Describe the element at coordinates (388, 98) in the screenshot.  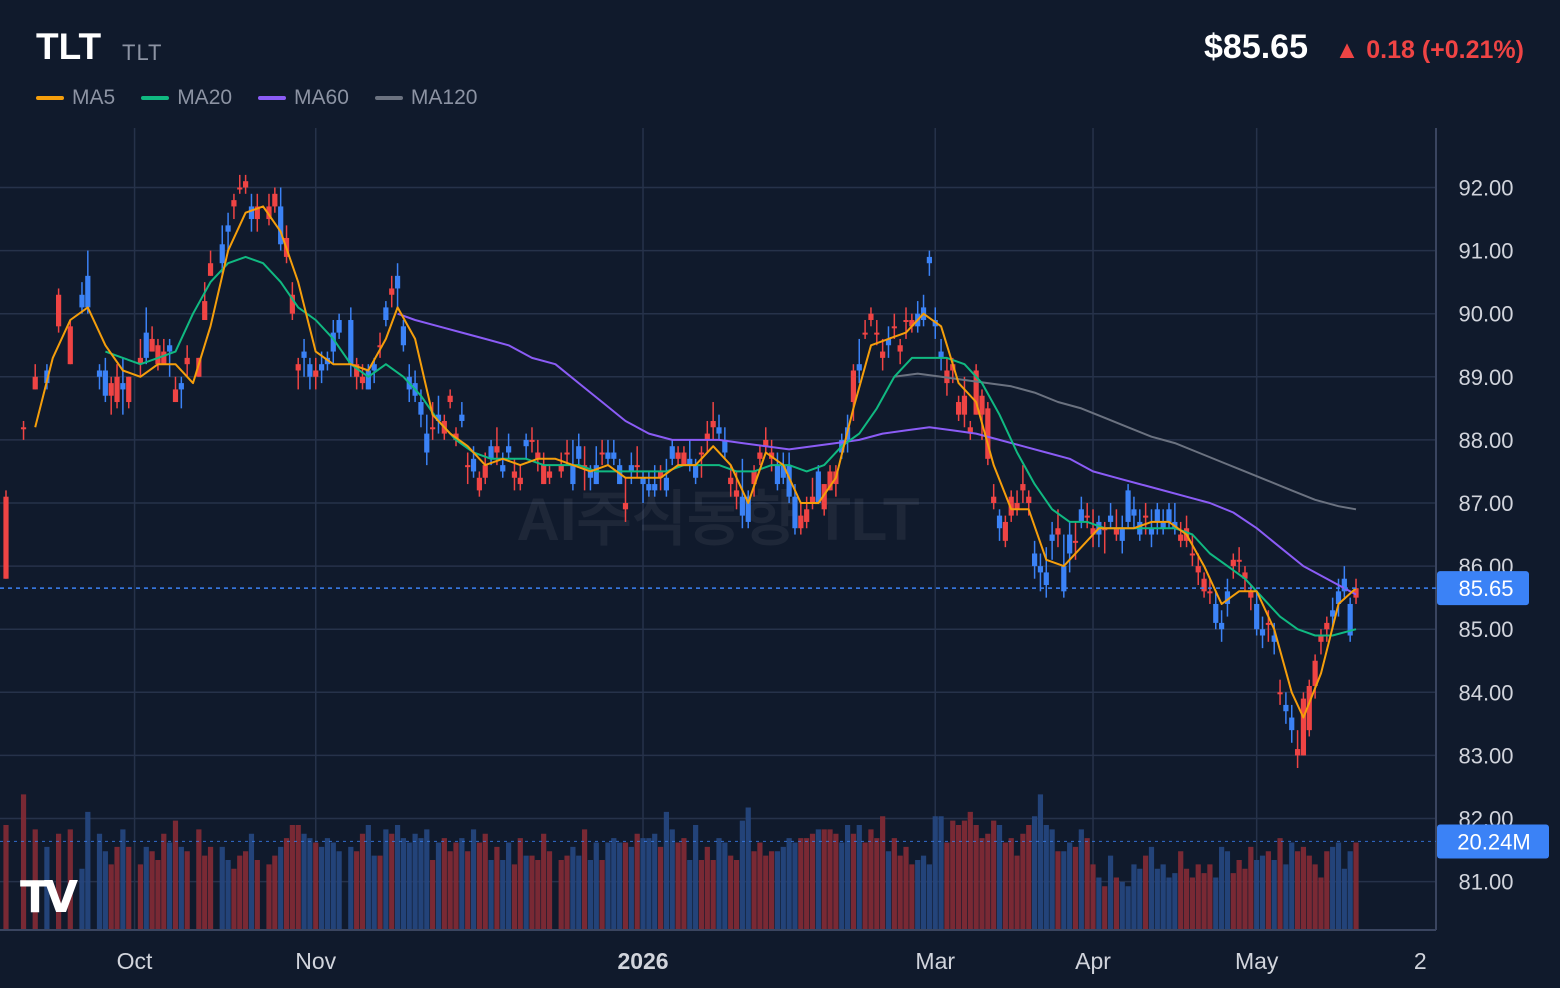
I see `legend-swatch-ma120` at that location.